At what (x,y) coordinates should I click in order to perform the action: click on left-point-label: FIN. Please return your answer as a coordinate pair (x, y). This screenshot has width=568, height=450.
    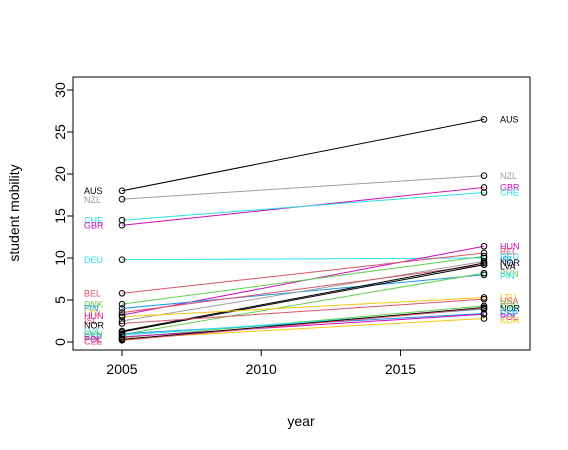
    Looking at the image, I should click on (91, 309).